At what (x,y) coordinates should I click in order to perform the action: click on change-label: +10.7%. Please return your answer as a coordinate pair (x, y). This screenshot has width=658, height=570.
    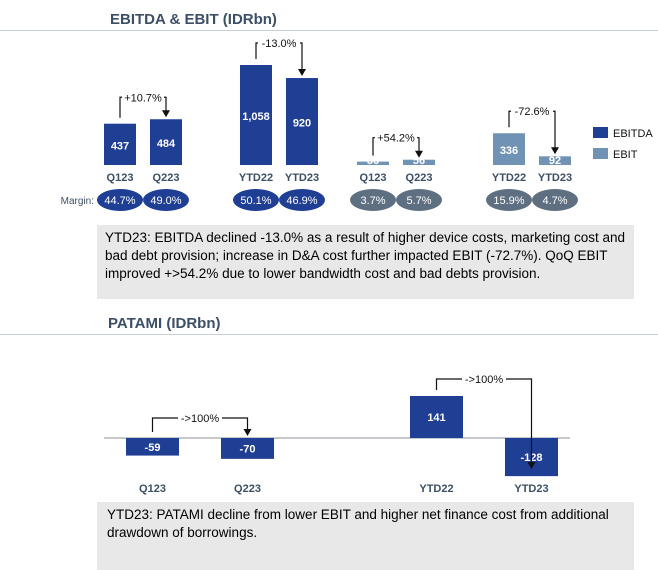
    Looking at the image, I should click on (143, 98).